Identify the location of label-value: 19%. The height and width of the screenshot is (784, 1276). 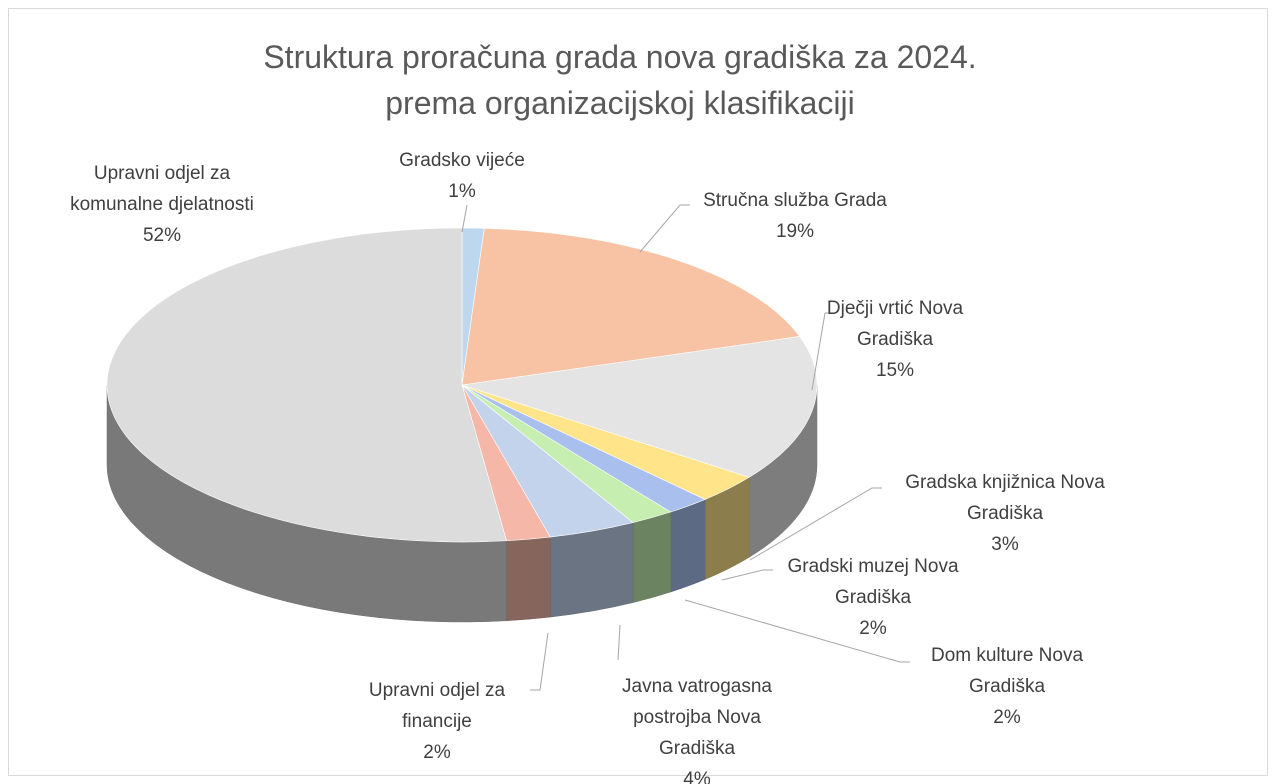
(795, 231).